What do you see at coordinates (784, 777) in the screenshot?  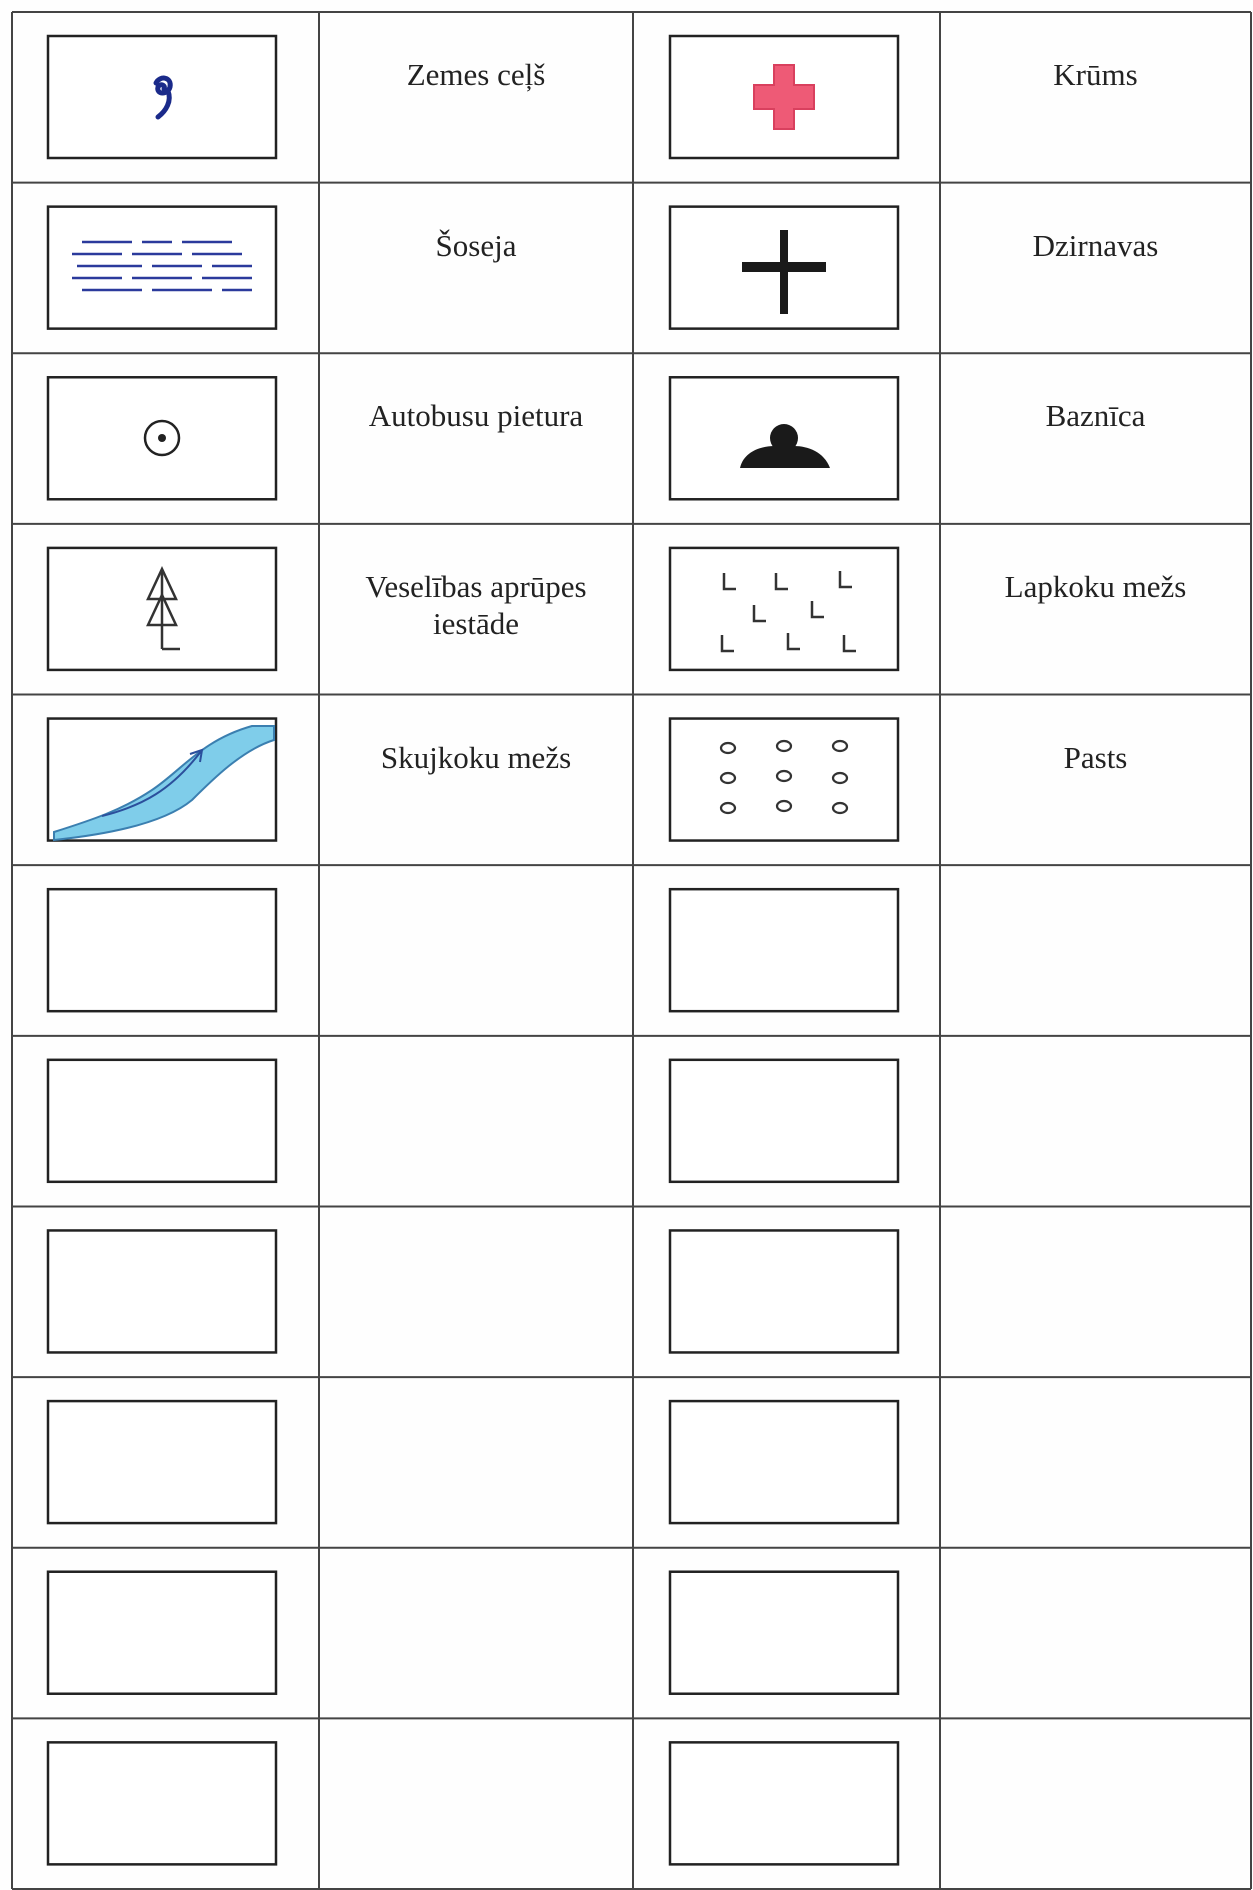 I see `symbol-circles` at bounding box center [784, 777].